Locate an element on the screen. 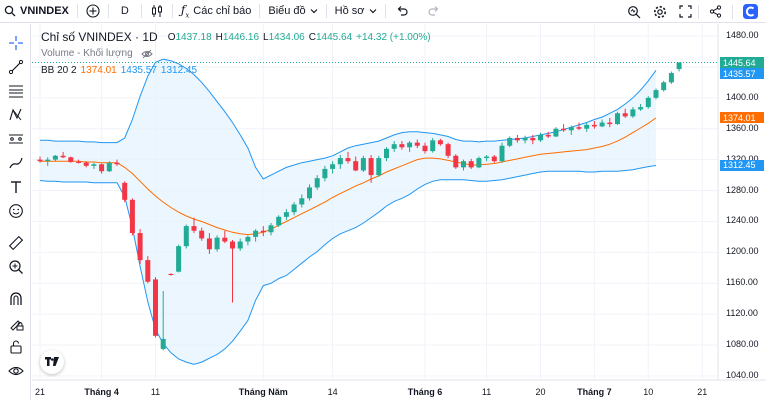 This screenshot has height=400, width=766. pattern-tool is located at coordinates (16, 115).